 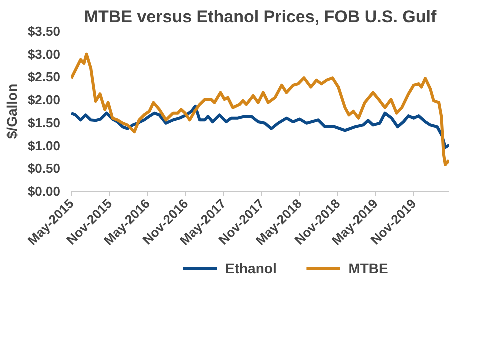 What do you see at coordinates (44, 191) in the screenshot?
I see `y-tick-label: $0.00` at bounding box center [44, 191].